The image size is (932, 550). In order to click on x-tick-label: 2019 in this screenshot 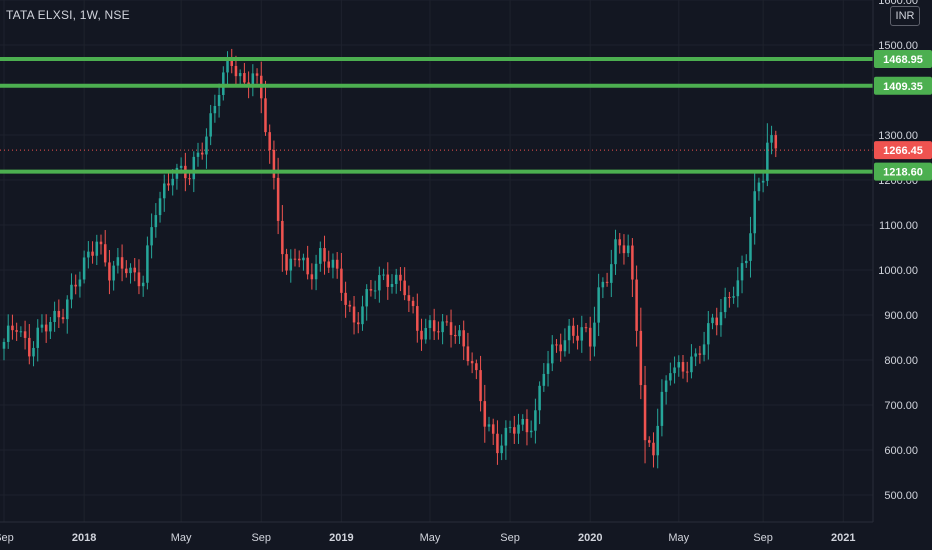, I will do `click(341, 538)`.